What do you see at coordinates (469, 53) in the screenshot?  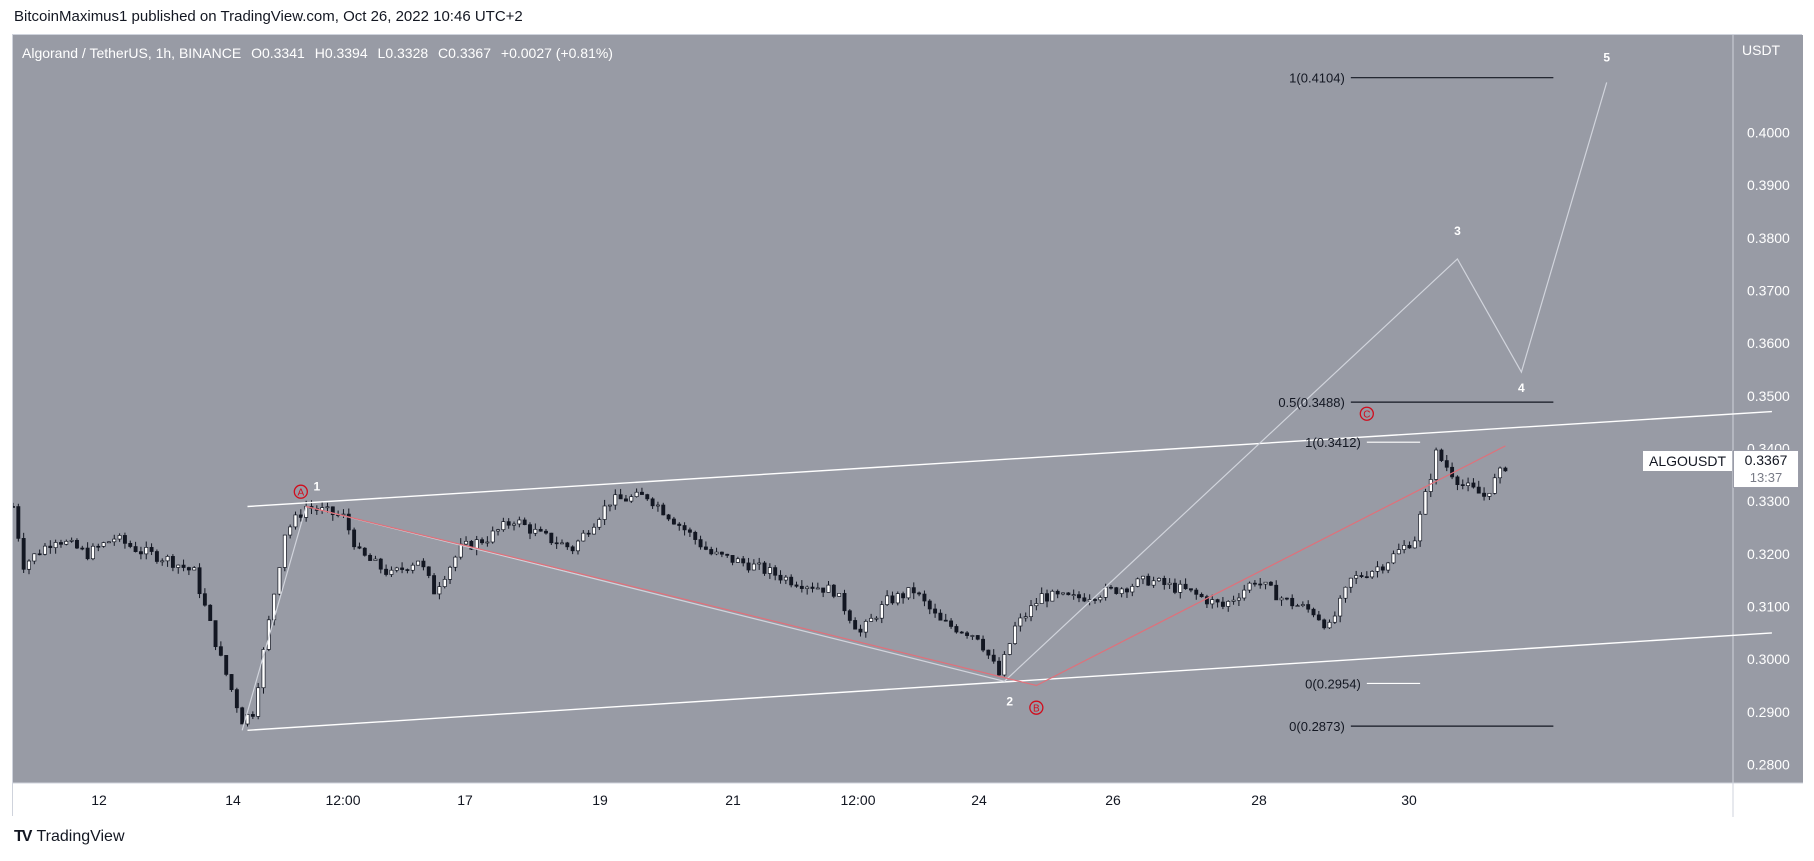 I see `close-value: 0.3367` at bounding box center [469, 53].